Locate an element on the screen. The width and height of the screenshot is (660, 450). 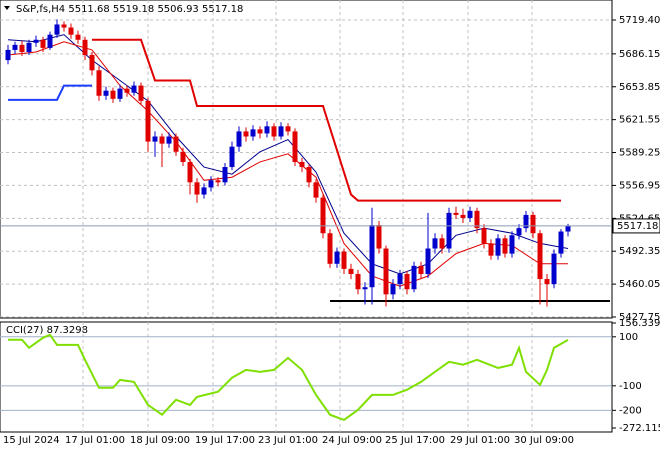
menu-arrow is located at coordinates (7, 8).